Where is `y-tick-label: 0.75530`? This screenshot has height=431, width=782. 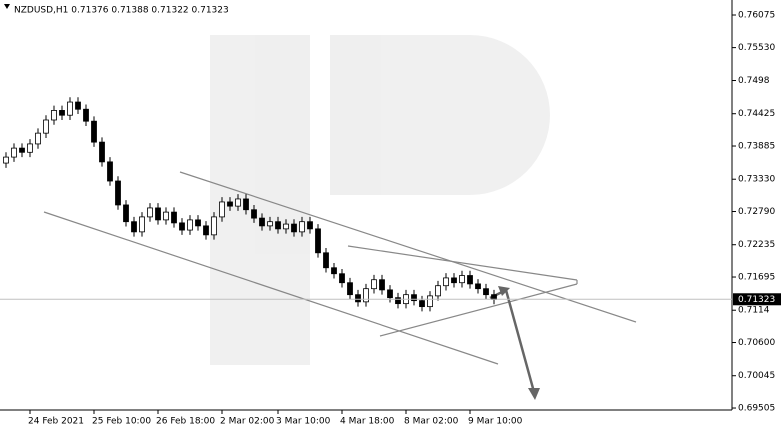 y-tick-label: 0.75530 is located at coordinates (756, 48).